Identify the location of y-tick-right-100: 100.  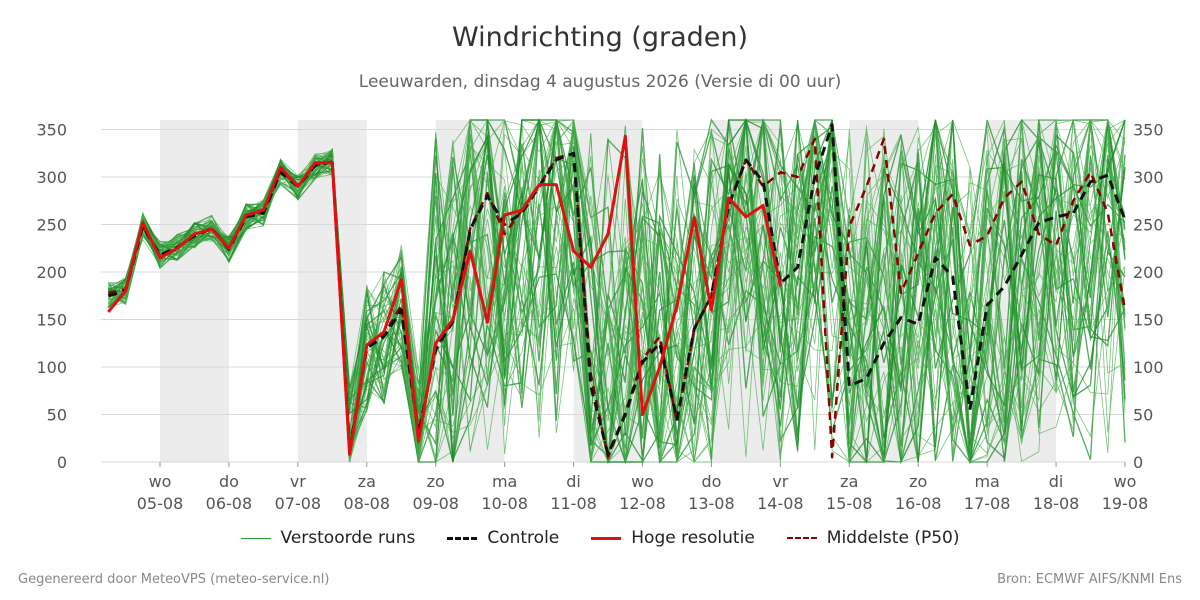
(1148, 367).